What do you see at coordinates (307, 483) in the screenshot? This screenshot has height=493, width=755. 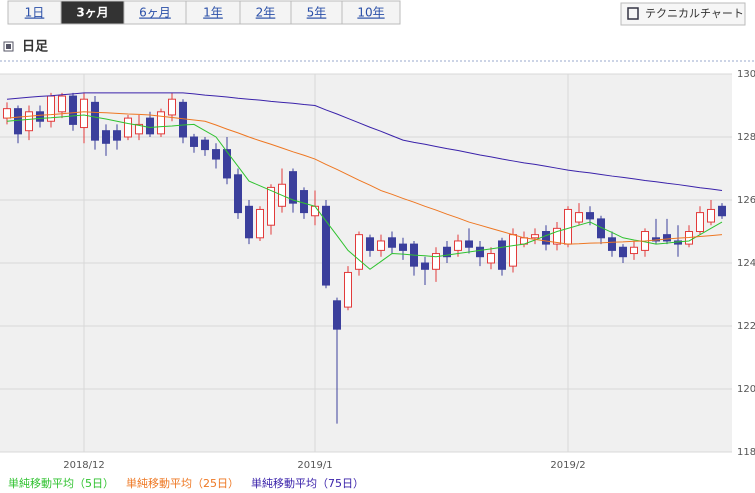 I see `legend-entry: 単純移動平均（75日）` at bounding box center [307, 483].